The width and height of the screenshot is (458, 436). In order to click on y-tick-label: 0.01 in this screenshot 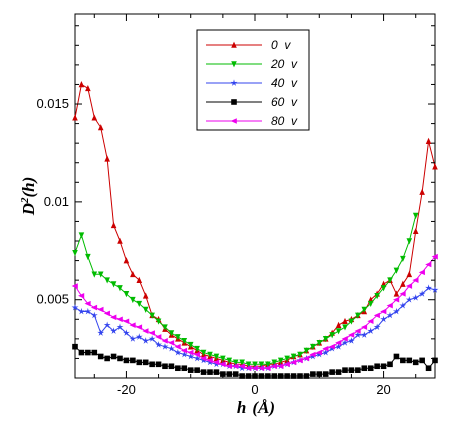, I will do `click(56, 201)`.